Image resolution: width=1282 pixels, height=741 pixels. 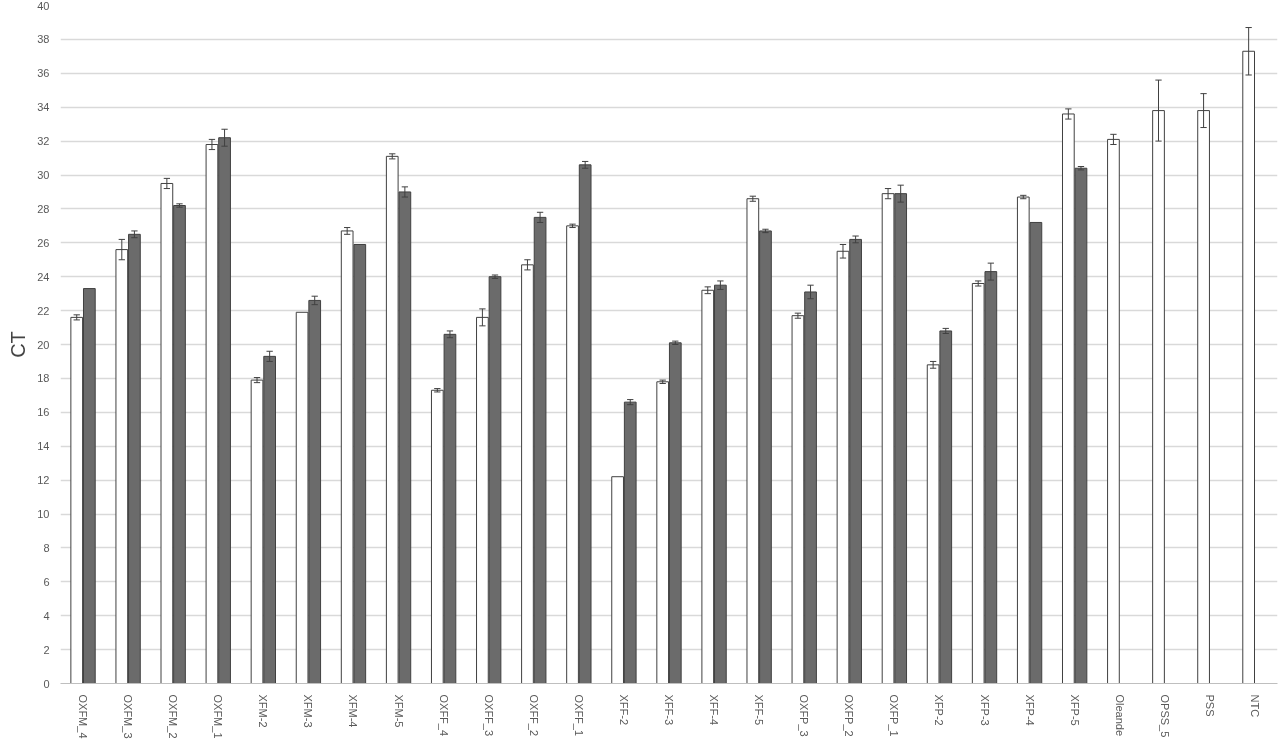 I want to click on x-tick-label: XFF-4, so click(x=714, y=710).